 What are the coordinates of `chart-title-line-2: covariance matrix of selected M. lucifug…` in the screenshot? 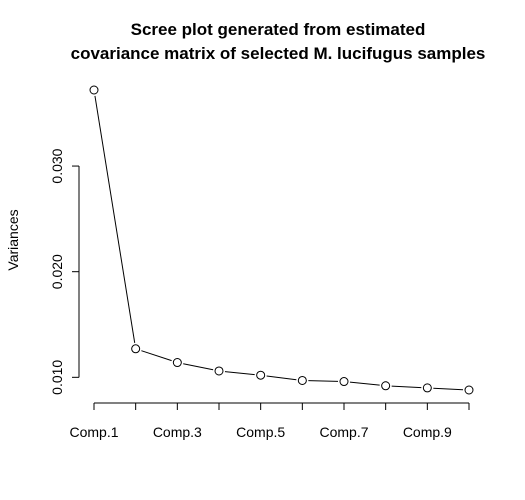 It's located at (278, 53).